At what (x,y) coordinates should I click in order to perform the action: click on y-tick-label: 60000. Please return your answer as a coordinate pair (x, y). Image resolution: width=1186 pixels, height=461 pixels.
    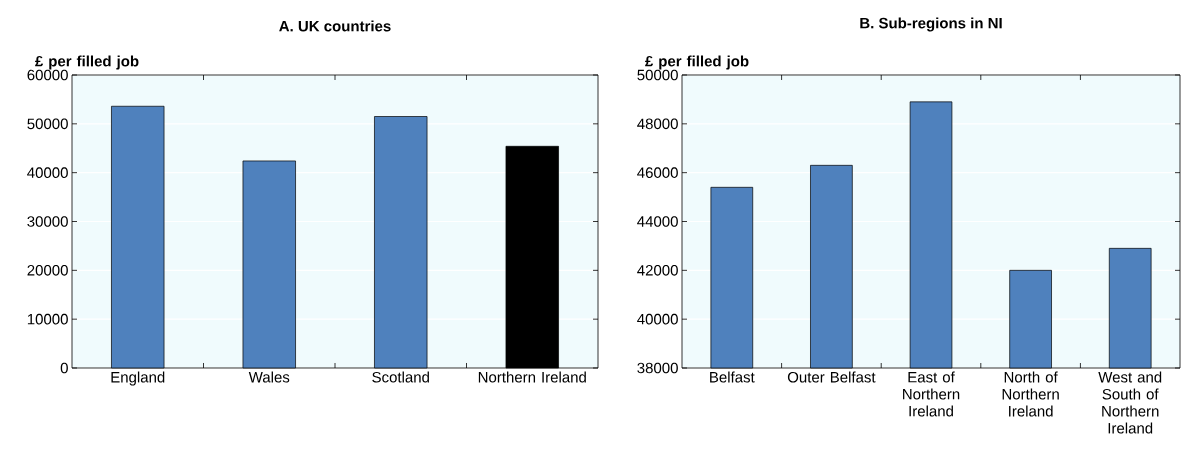
    Looking at the image, I should click on (47, 75).